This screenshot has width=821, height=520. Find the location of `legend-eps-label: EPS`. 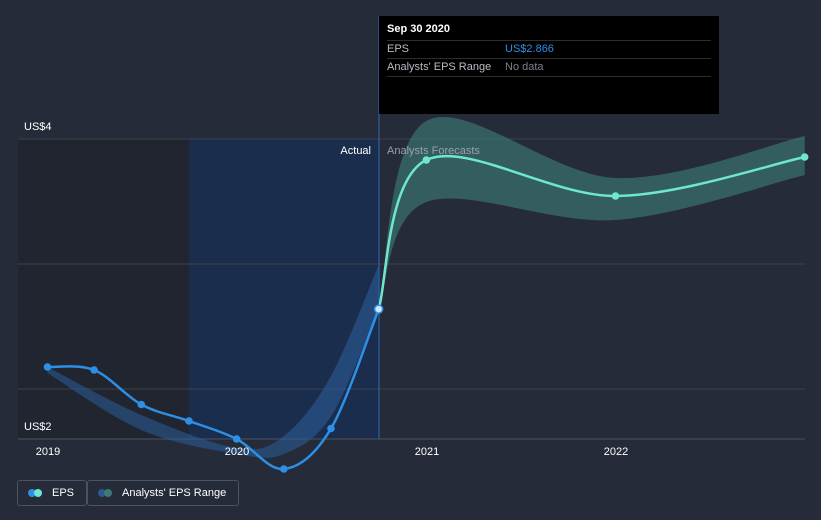

legend-eps-label: EPS is located at coordinates (63, 493).